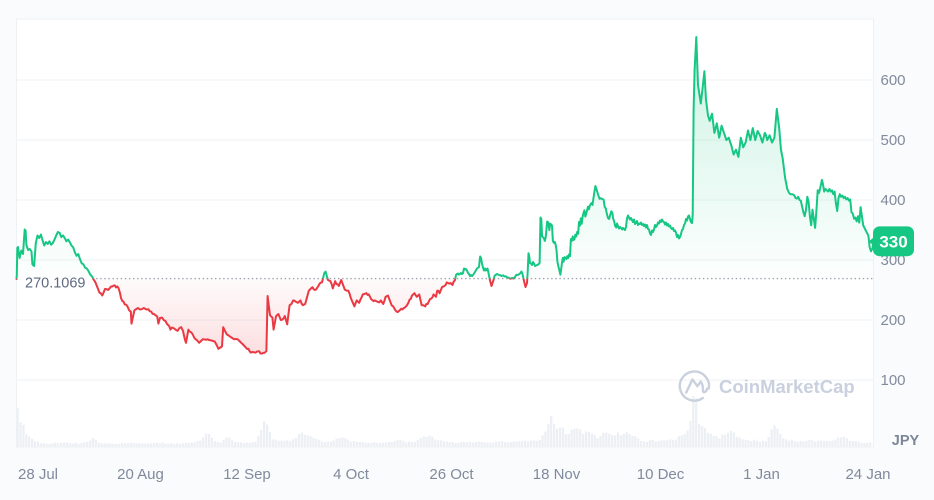 The height and width of the screenshot is (500, 934). What do you see at coordinates (893, 80) in the screenshot?
I see `svg-text: 600` at bounding box center [893, 80].